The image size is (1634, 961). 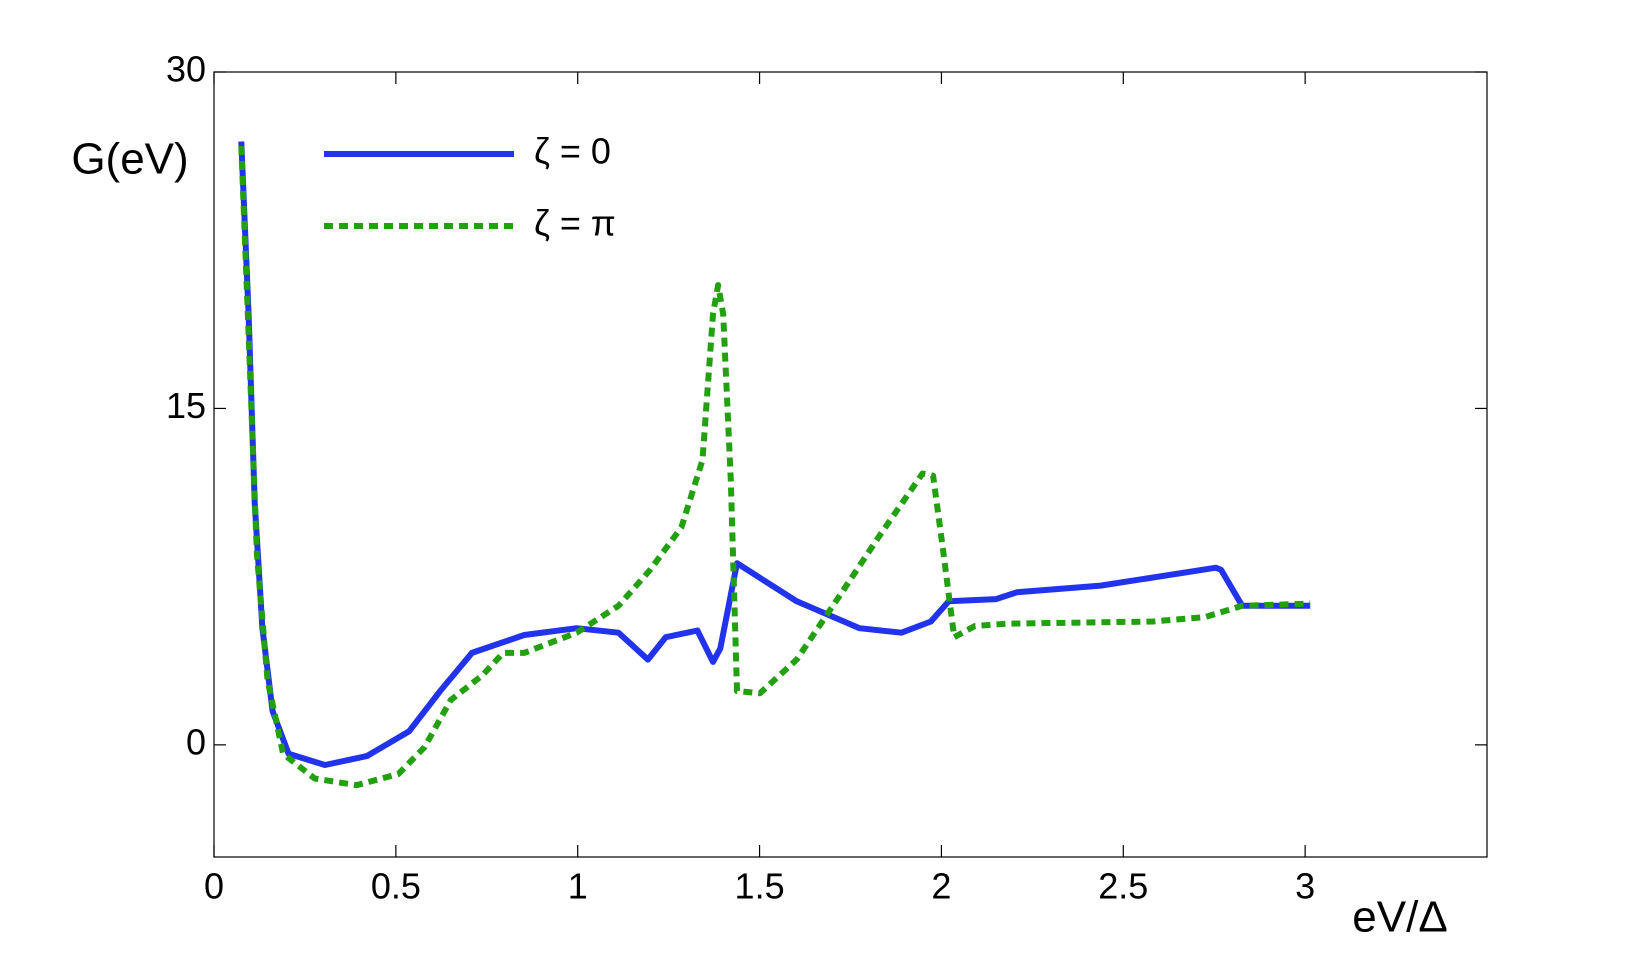 What do you see at coordinates (186, 405) in the screenshot?
I see `y-tick-label: 15` at bounding box center [186, 405].